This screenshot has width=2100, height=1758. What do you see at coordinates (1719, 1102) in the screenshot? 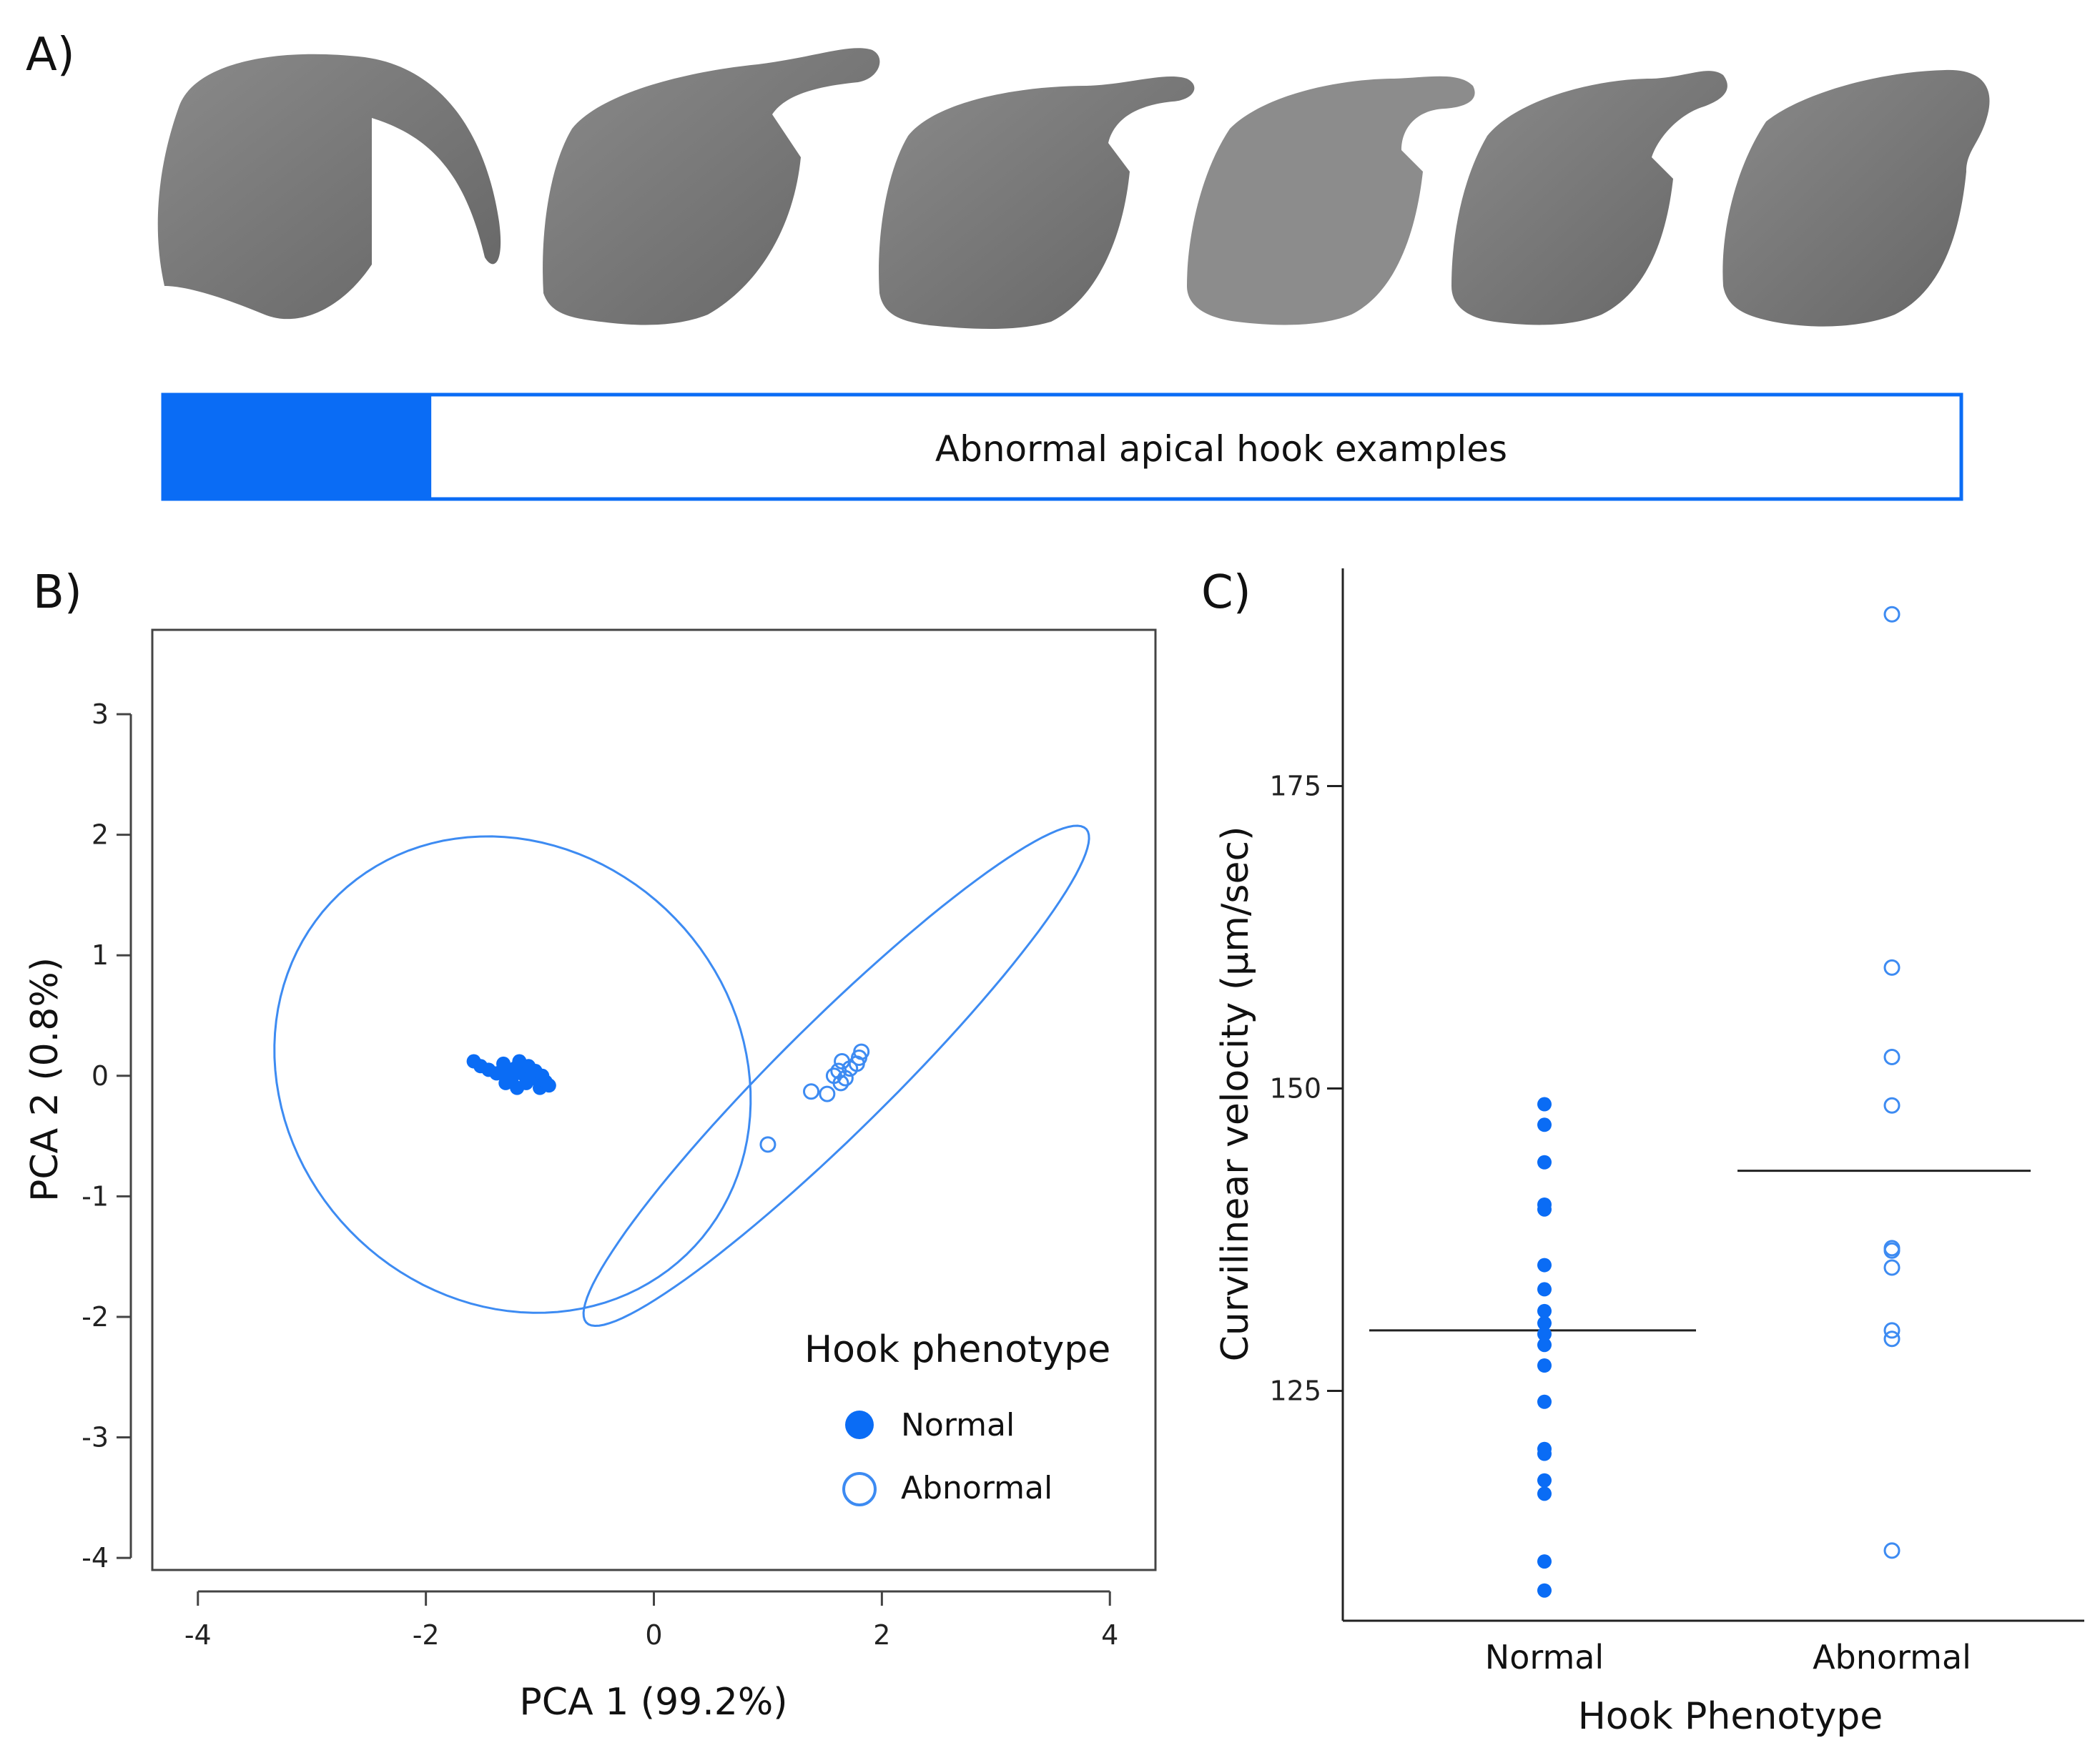
I see `velocity-points` at bounding box center [1719, 1102].